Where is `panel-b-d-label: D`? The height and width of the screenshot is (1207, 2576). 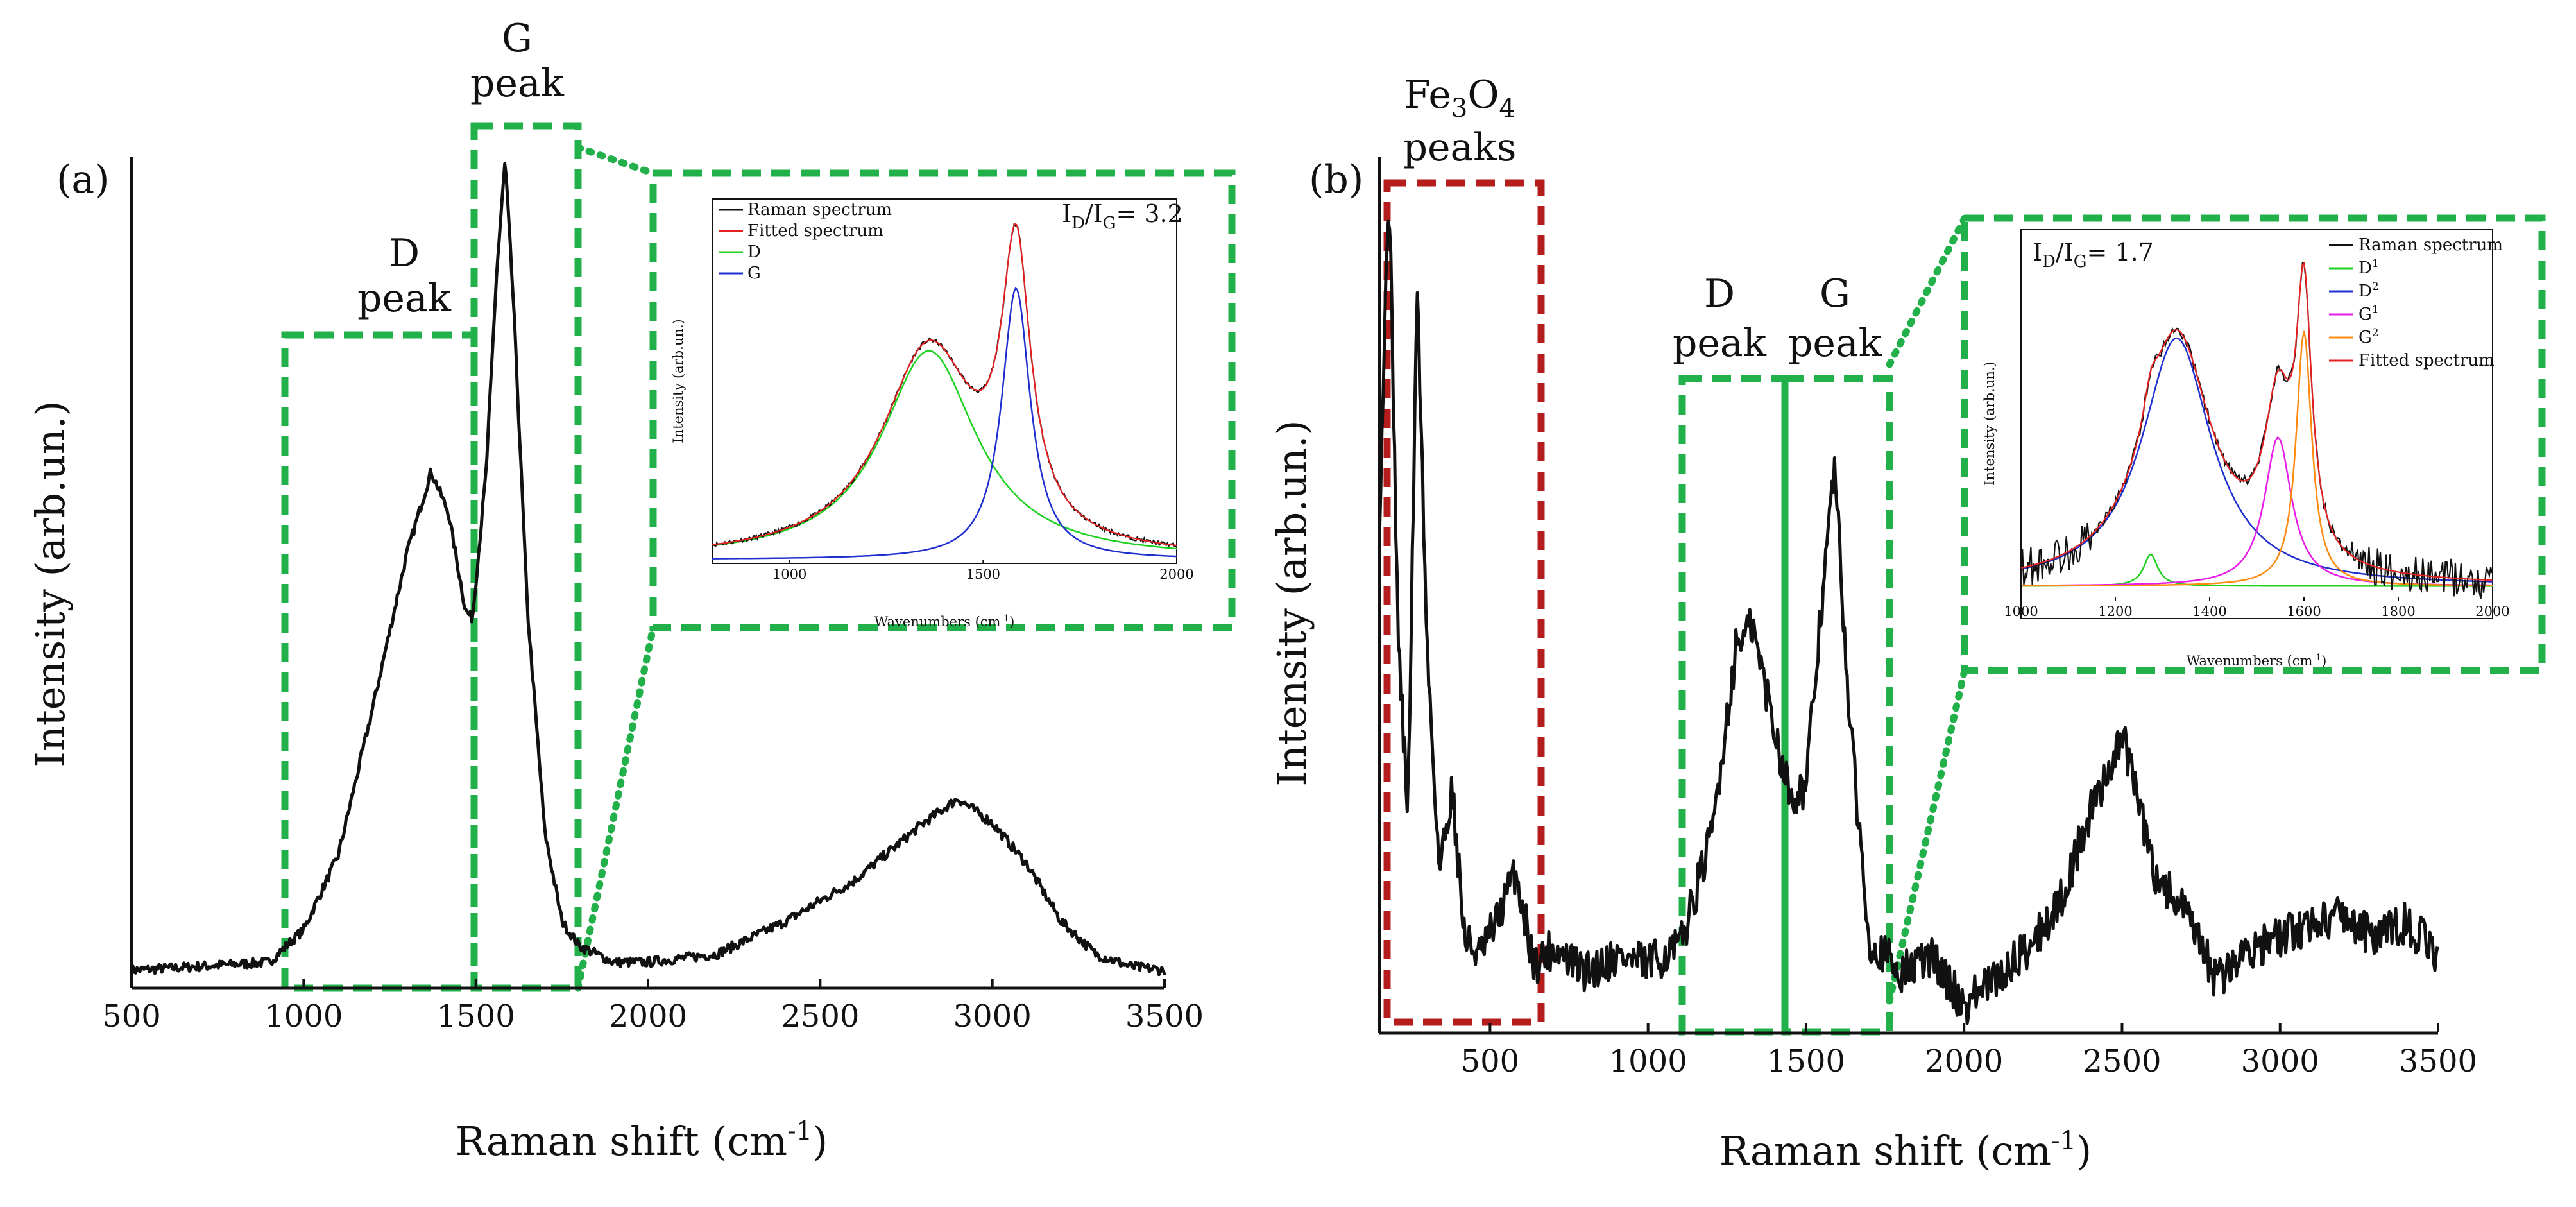
panel-b-d-label: D is located at coordinates (1719, 293).